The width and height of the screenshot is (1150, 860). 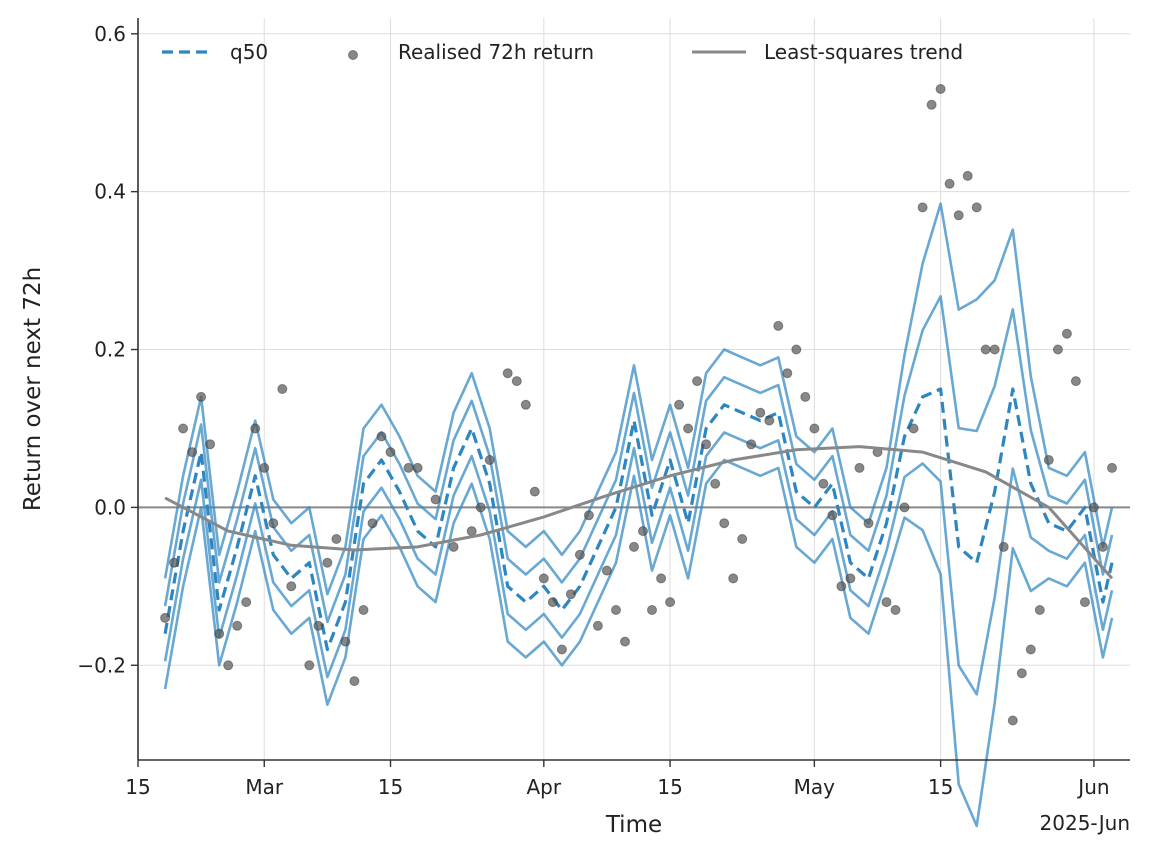 What do you see at coordinates (33, 389) in the screenshot?
I see `y-axis-label: Return over next 72h` at bounding box center [33, 389].